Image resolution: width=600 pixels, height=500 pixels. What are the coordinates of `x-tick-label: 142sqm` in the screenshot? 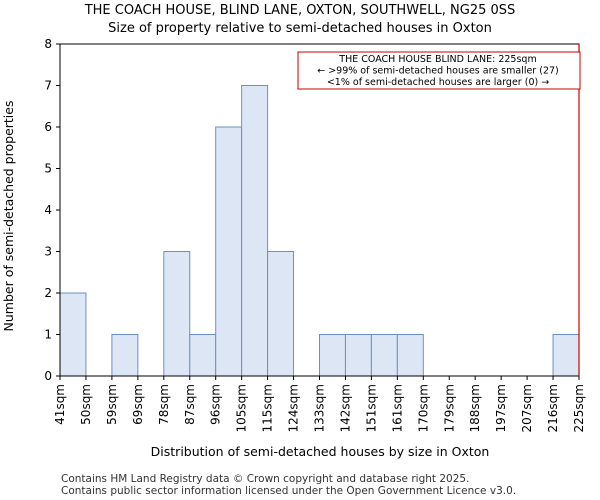 It's located at (345, 408).